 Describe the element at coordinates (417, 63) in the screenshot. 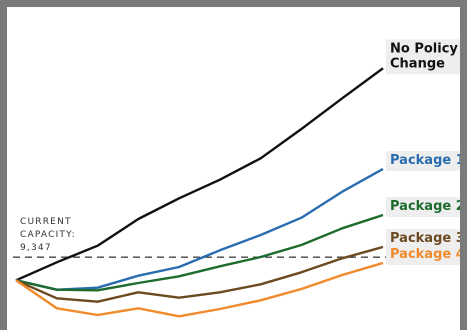

I see `series-label-text: Change` at that location.